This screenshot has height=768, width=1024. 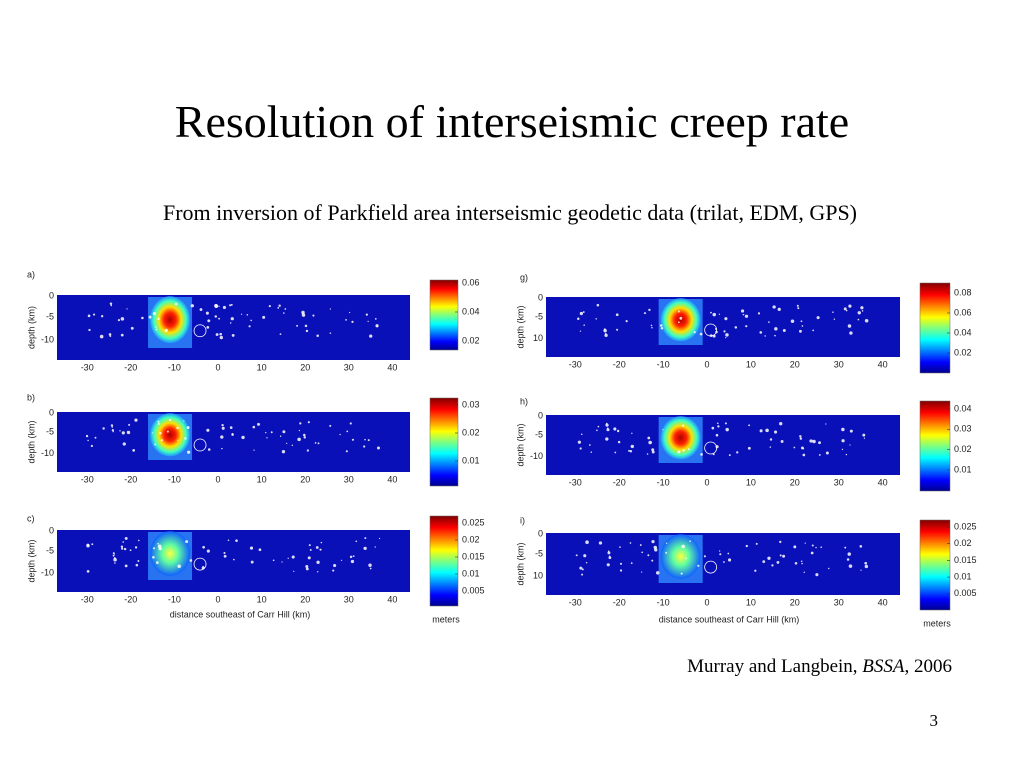 What do you see at coordinates (233, 327) in the screenshot?
I see `heatmap-background` at bounding box center [233, 327].